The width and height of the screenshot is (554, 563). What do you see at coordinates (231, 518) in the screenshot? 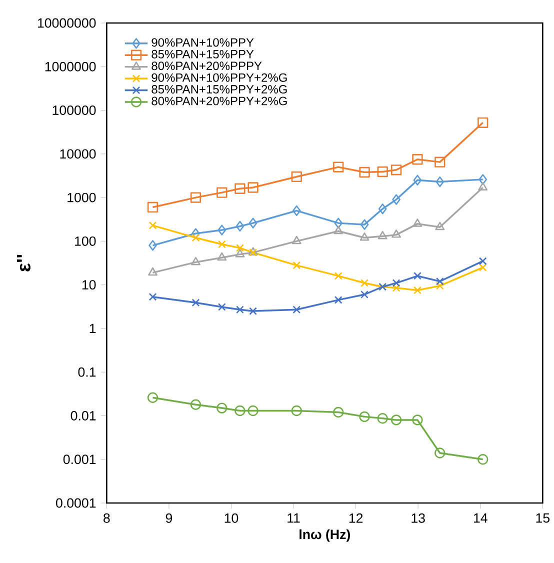
I see `x-tick-label: 10` at bounding box center [231, 518].